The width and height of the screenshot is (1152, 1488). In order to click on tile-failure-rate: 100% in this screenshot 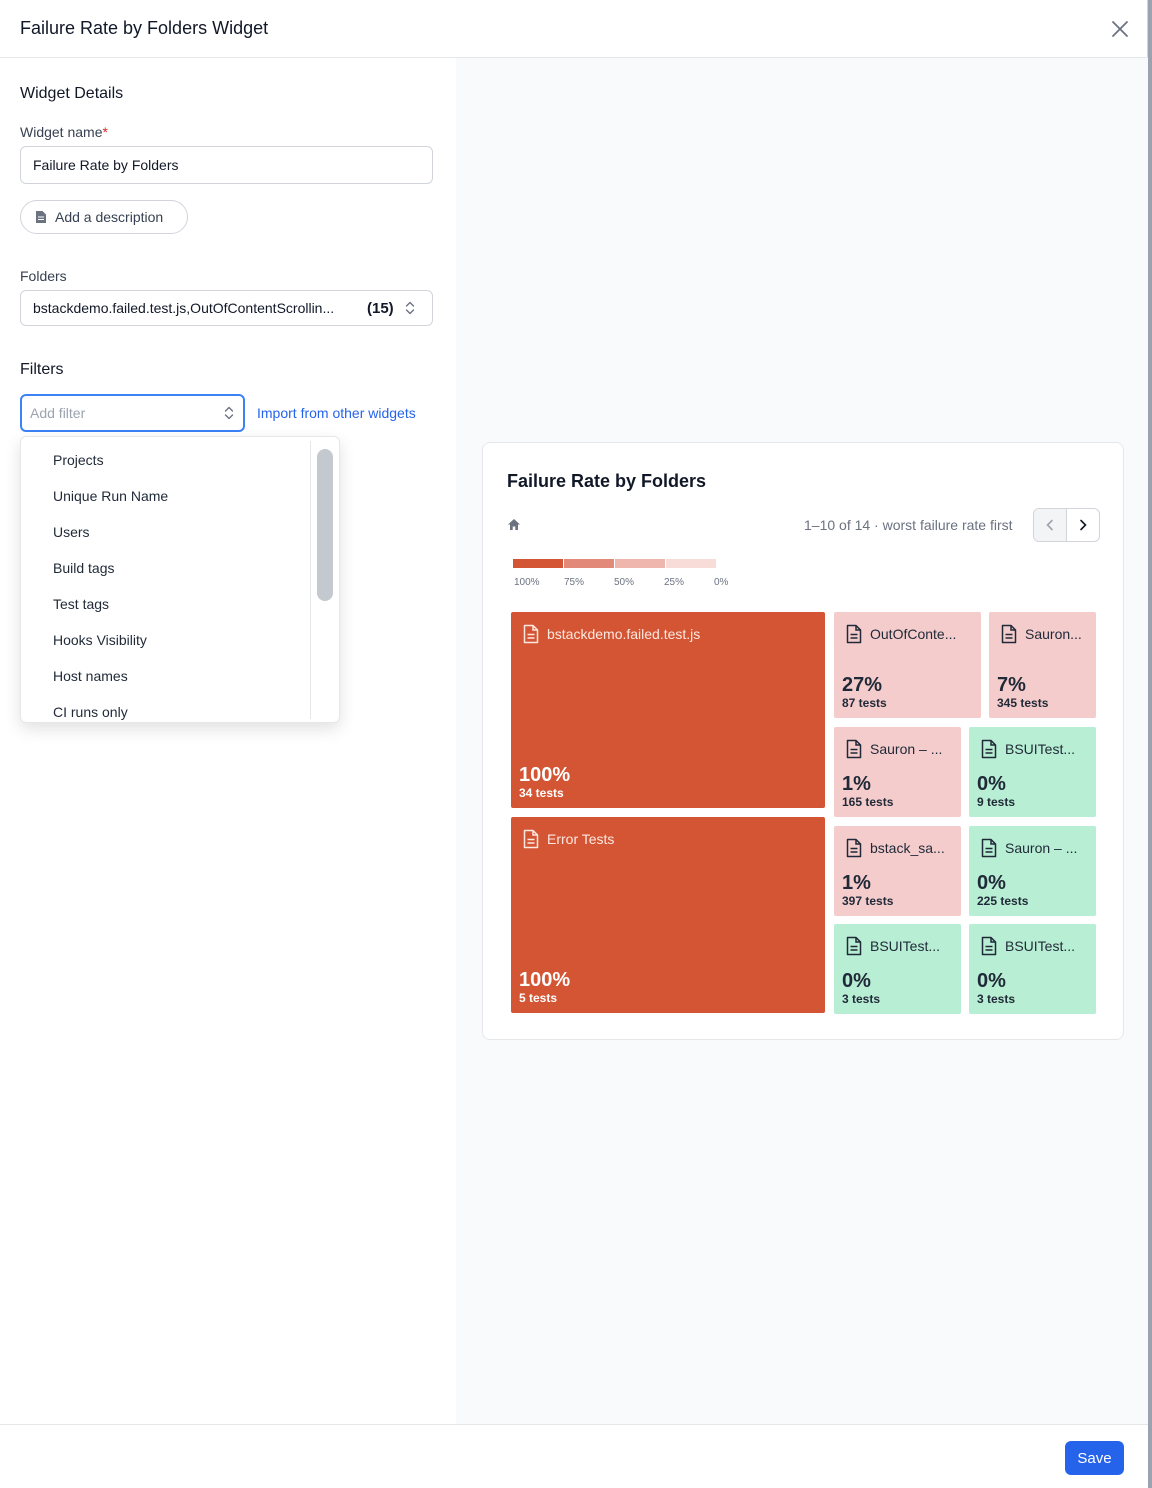, I will do `click(545, 775)`.